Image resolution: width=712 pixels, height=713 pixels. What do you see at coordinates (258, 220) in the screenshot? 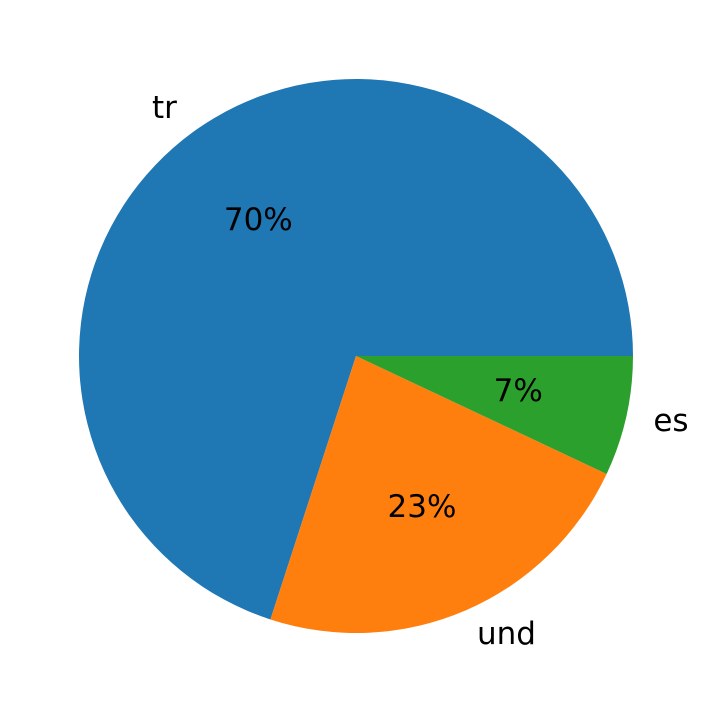
I see `value-label: 70%` at bounding box center [258, 220].